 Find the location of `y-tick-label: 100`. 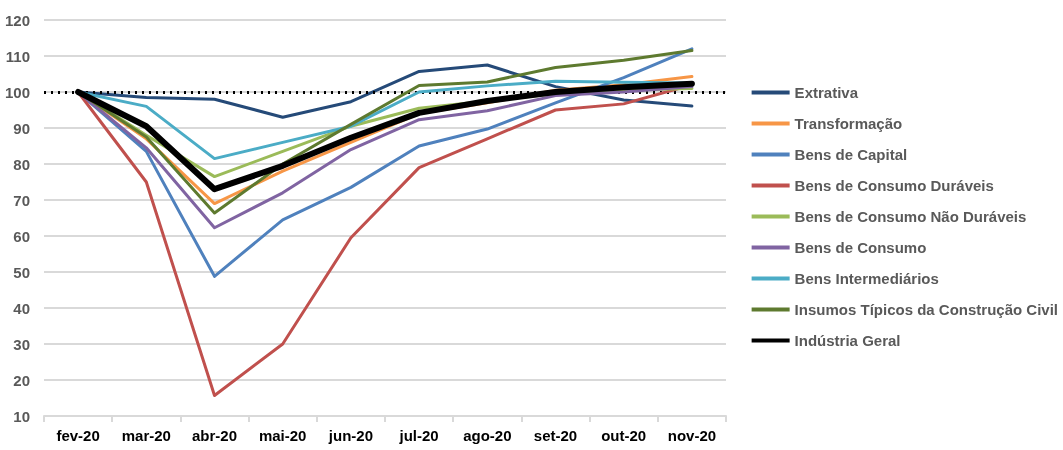

y-tick-label: 100 is located at coordinates (17, 92).